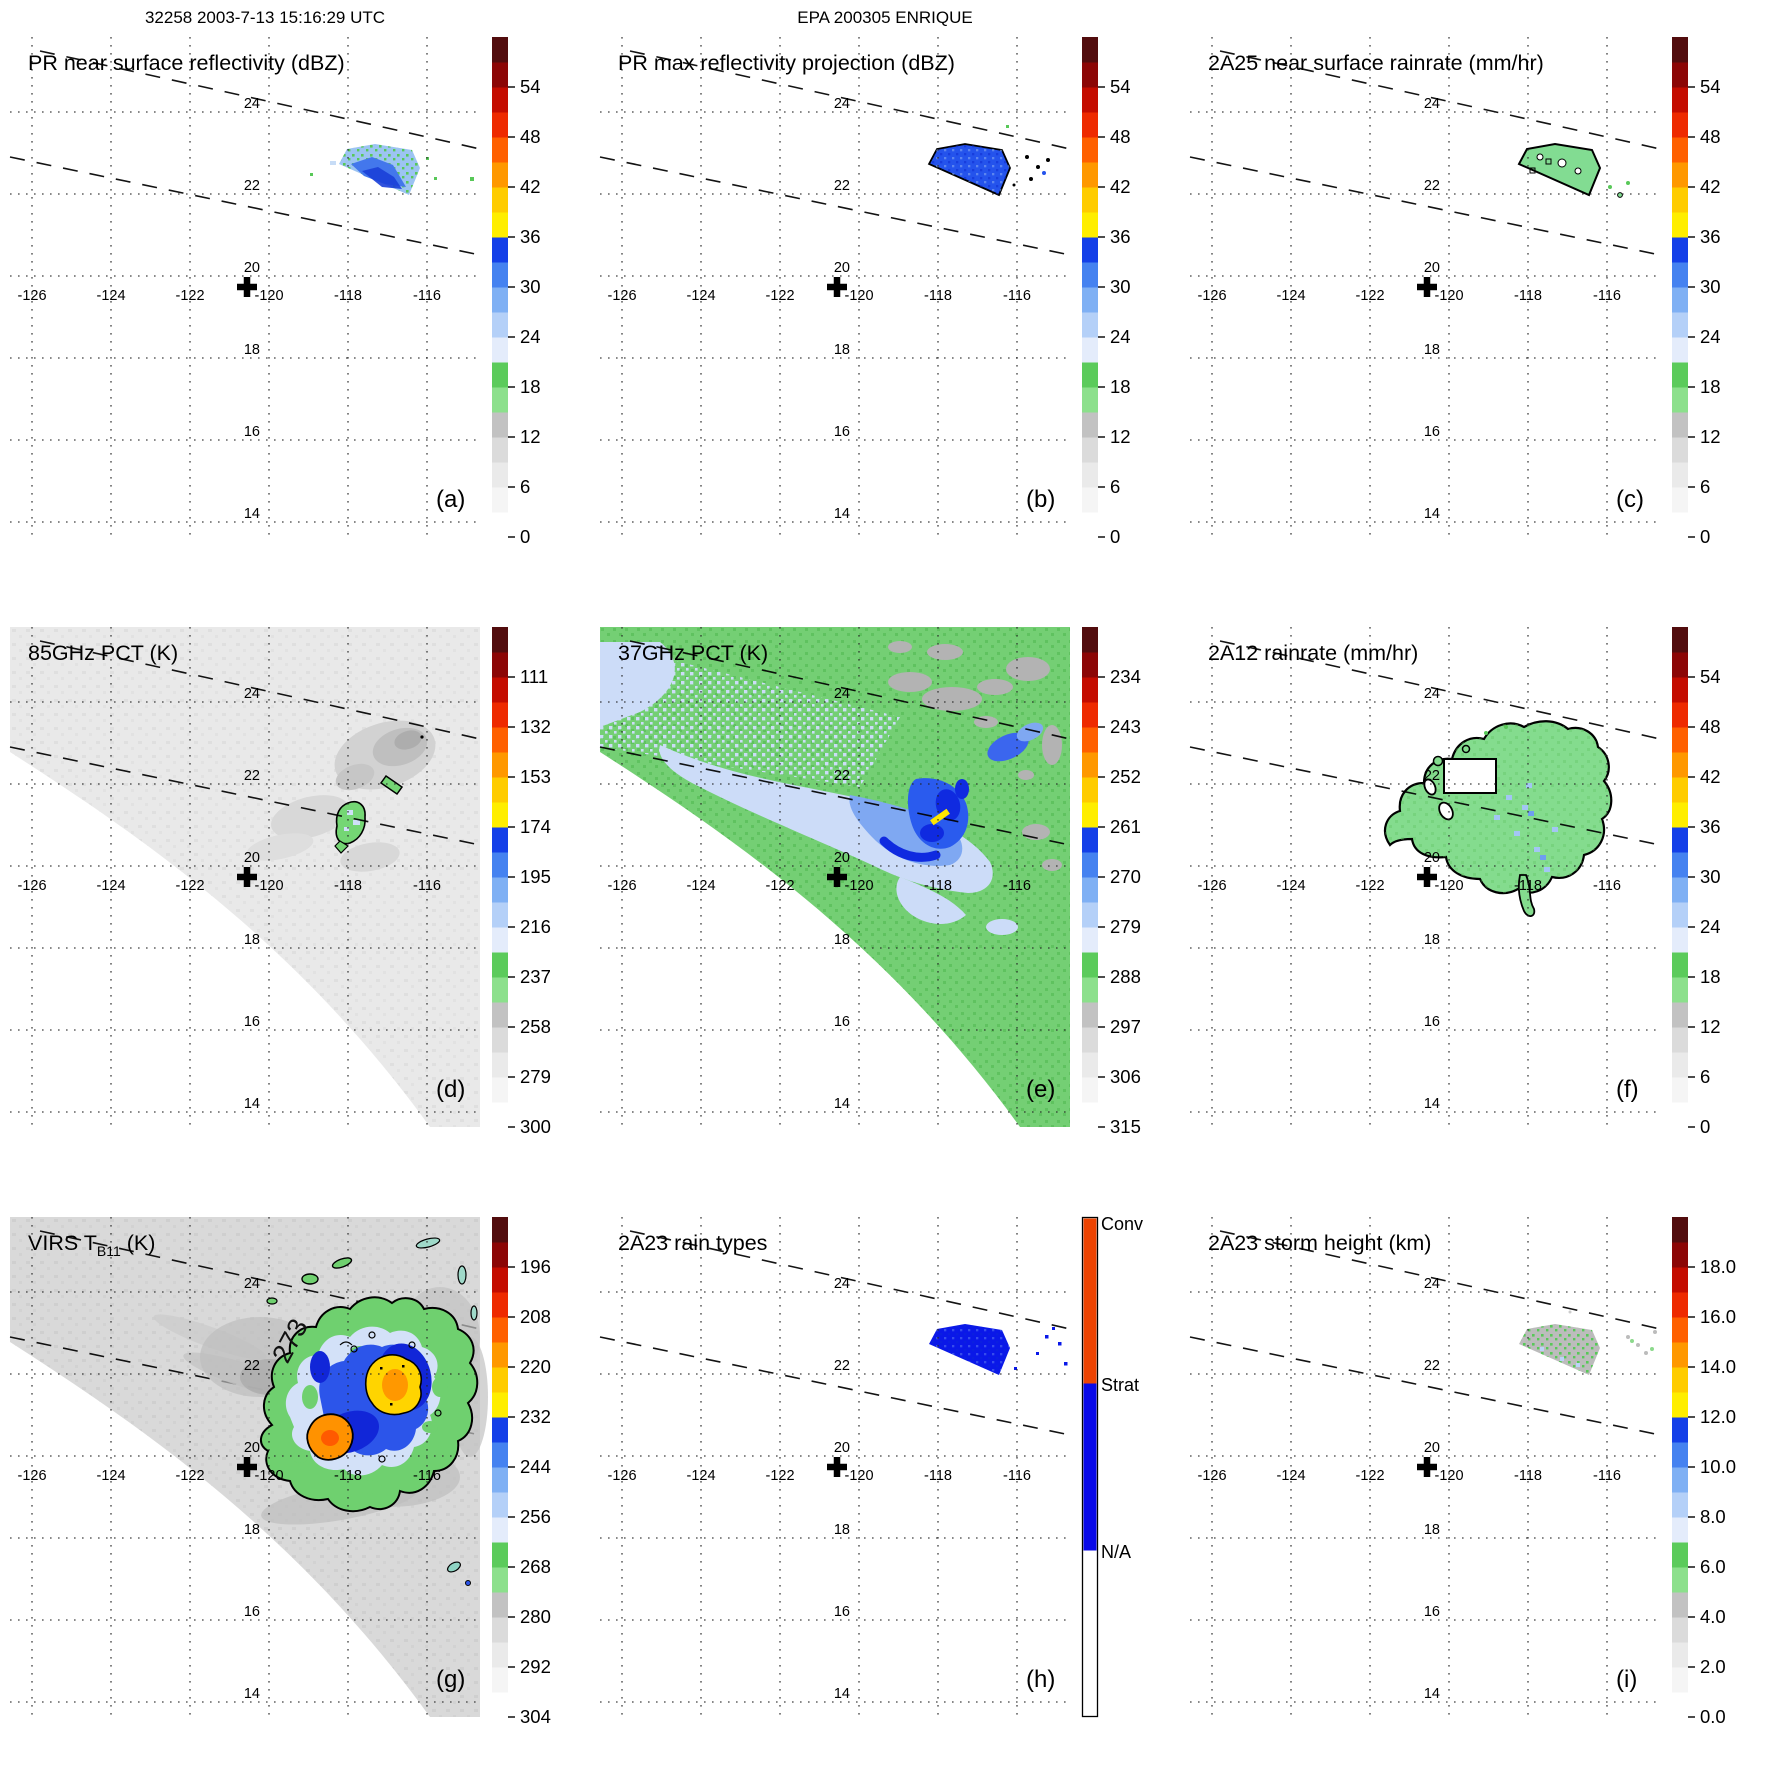 The width and height of the screenshot is (1771, 1771). Describe the element at coordinates (1626, 1679) in the screenshot. I see `panel-letter: (i)` at that location.